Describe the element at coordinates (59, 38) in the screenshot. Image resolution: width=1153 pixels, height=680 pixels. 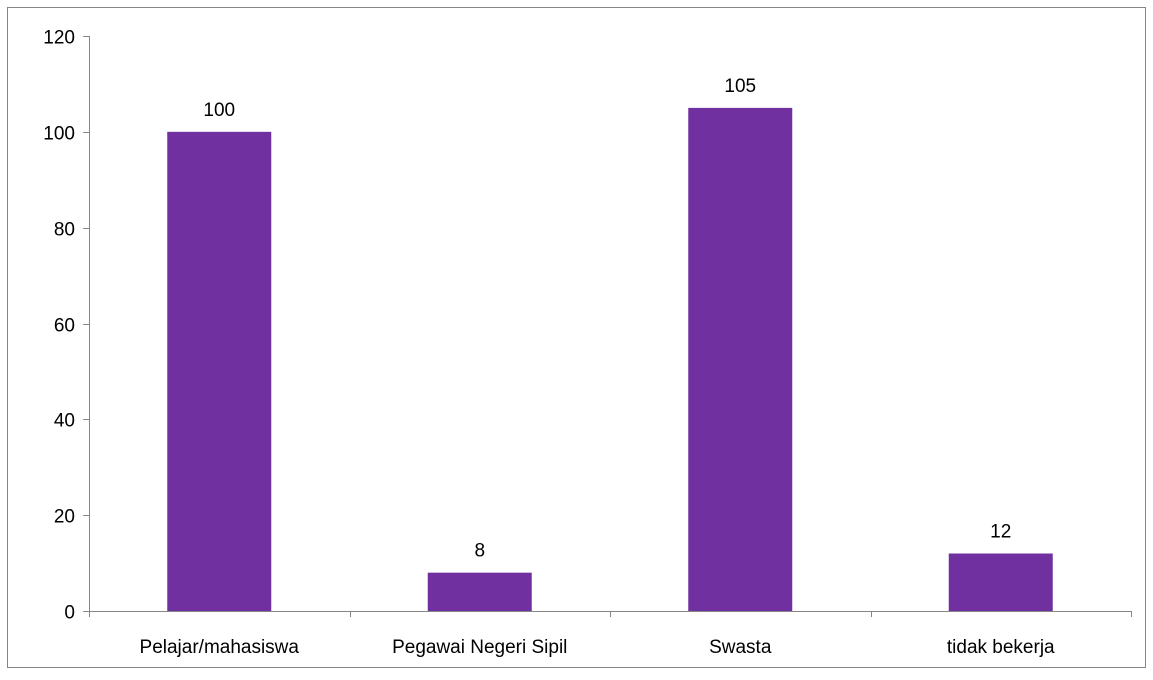
I see `y-tick-label: 120` at that location.